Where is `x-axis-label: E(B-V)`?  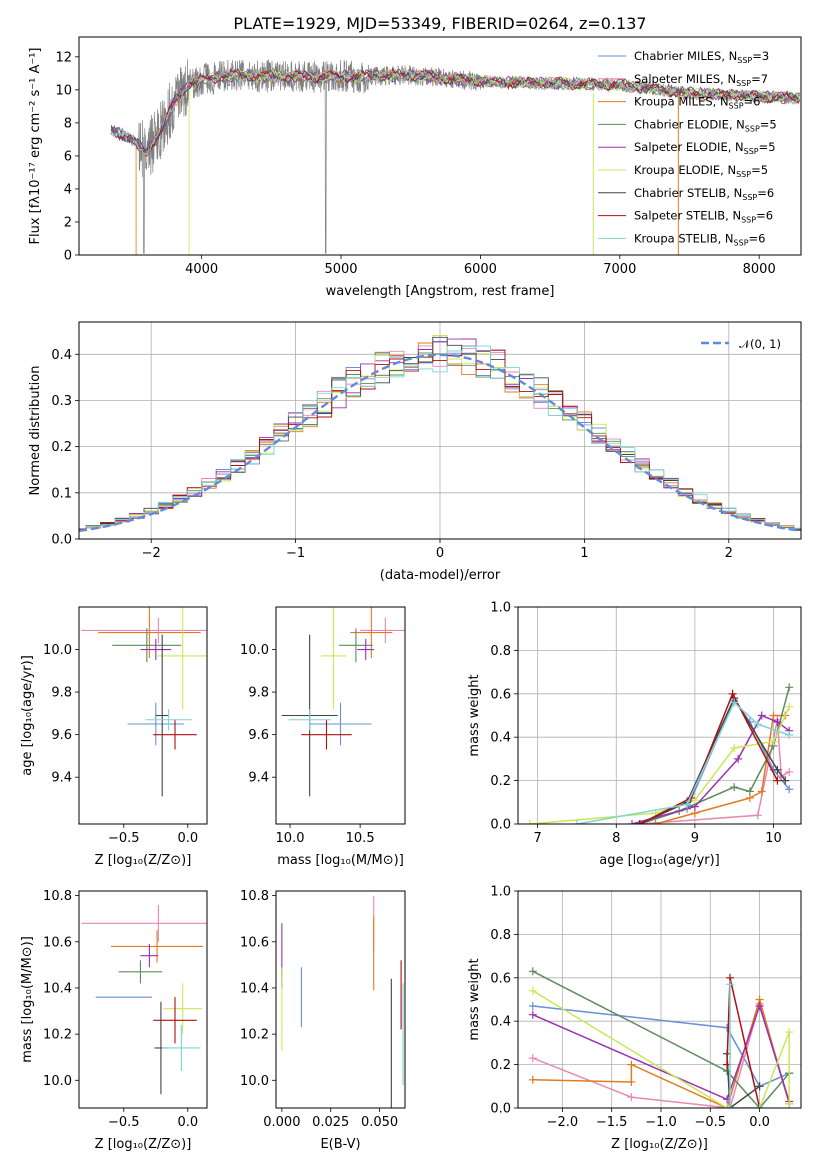
x-axis-label: E(B-V) is located at coordinates (340, 1144).